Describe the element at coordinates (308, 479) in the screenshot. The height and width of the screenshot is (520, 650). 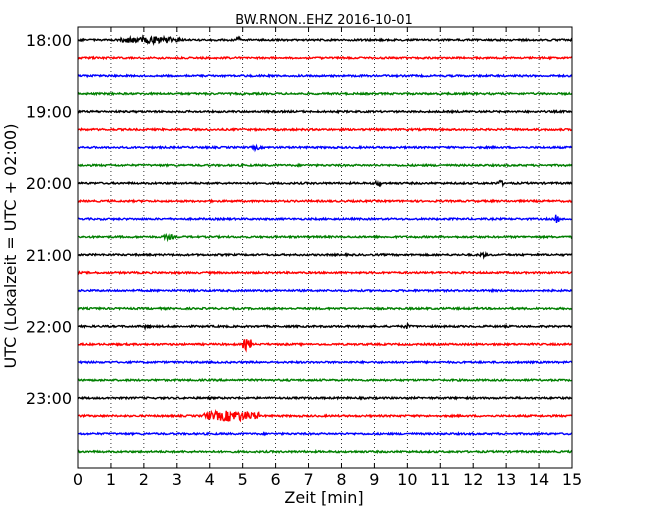
I see `x-tick-label: 7` at that location.